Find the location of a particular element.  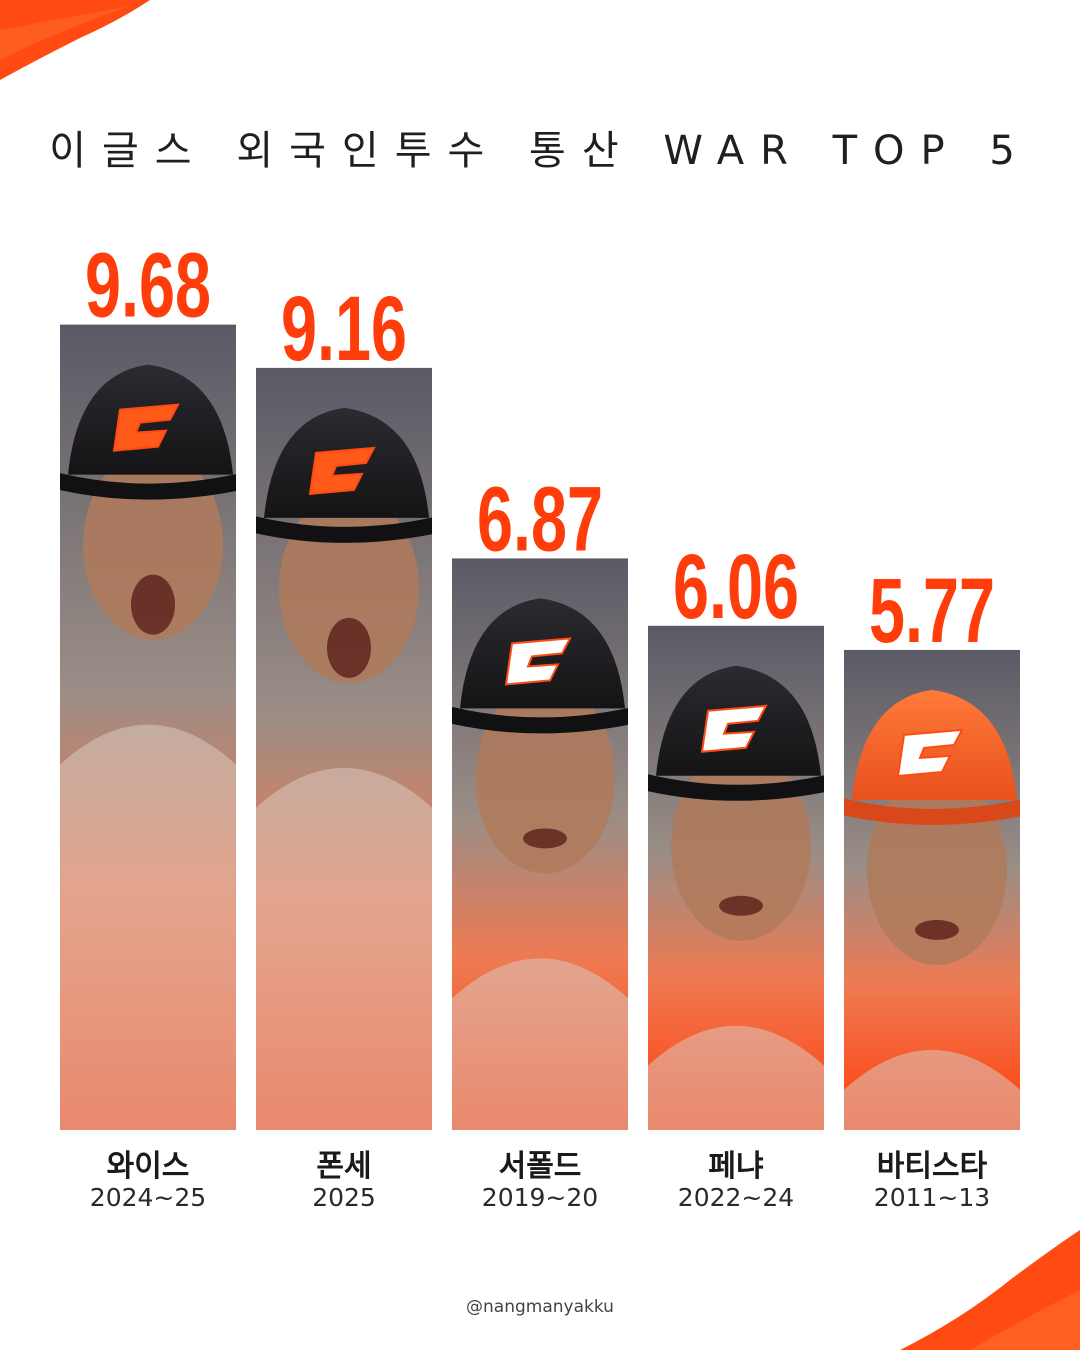

brush-stroke-bottom-right is located at coordinates (990, 1290).